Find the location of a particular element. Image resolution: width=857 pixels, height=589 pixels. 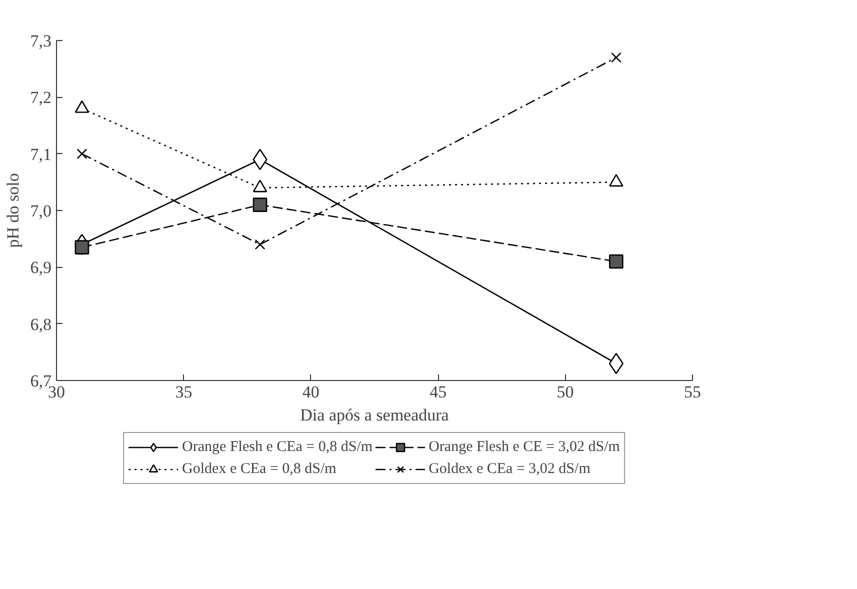

legend-label: Goldex e CEa = 3,02 dS/m is located at coordinates (509, 469).